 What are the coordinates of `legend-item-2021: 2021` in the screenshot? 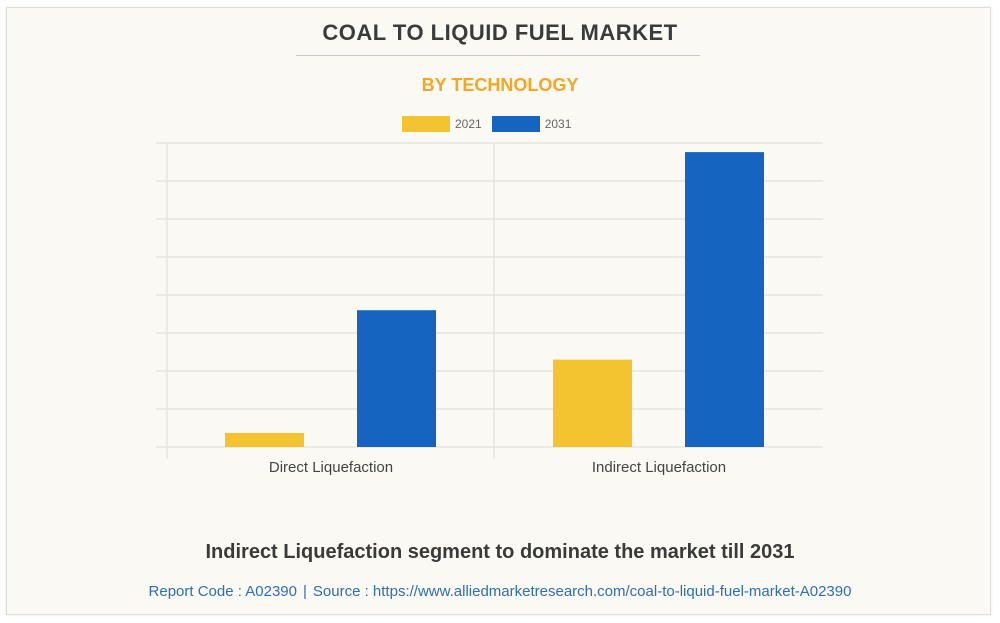 It's located at (442, 123).